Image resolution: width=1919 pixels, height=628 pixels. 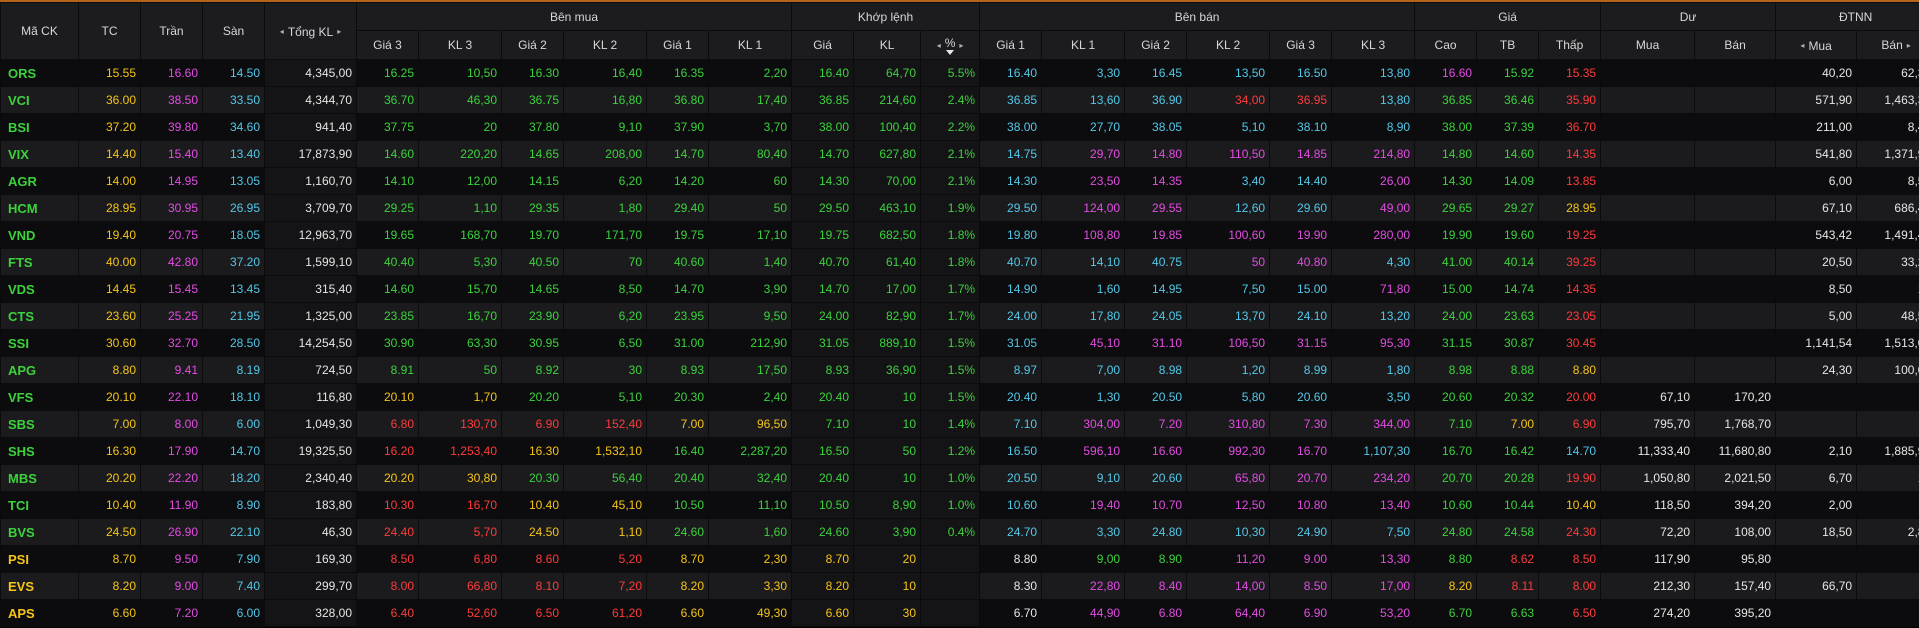 I want to click on cell-symbol: VFS, so click(x=39, y=397).